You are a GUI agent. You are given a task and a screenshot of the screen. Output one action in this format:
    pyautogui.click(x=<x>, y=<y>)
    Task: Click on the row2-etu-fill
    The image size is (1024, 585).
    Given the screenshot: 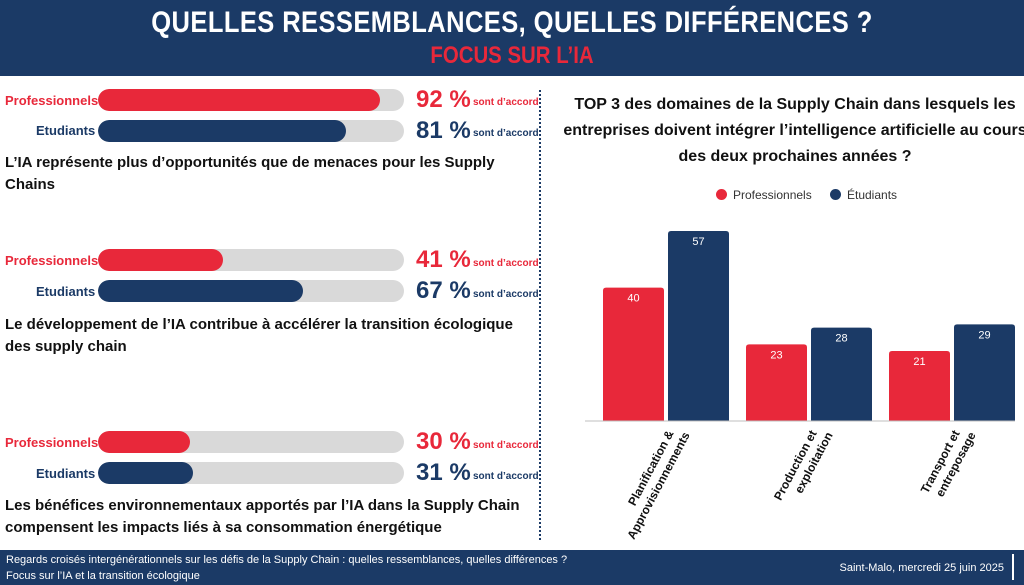 What is the action you would take?
    pyautogui.click(x=201, y=291)
    